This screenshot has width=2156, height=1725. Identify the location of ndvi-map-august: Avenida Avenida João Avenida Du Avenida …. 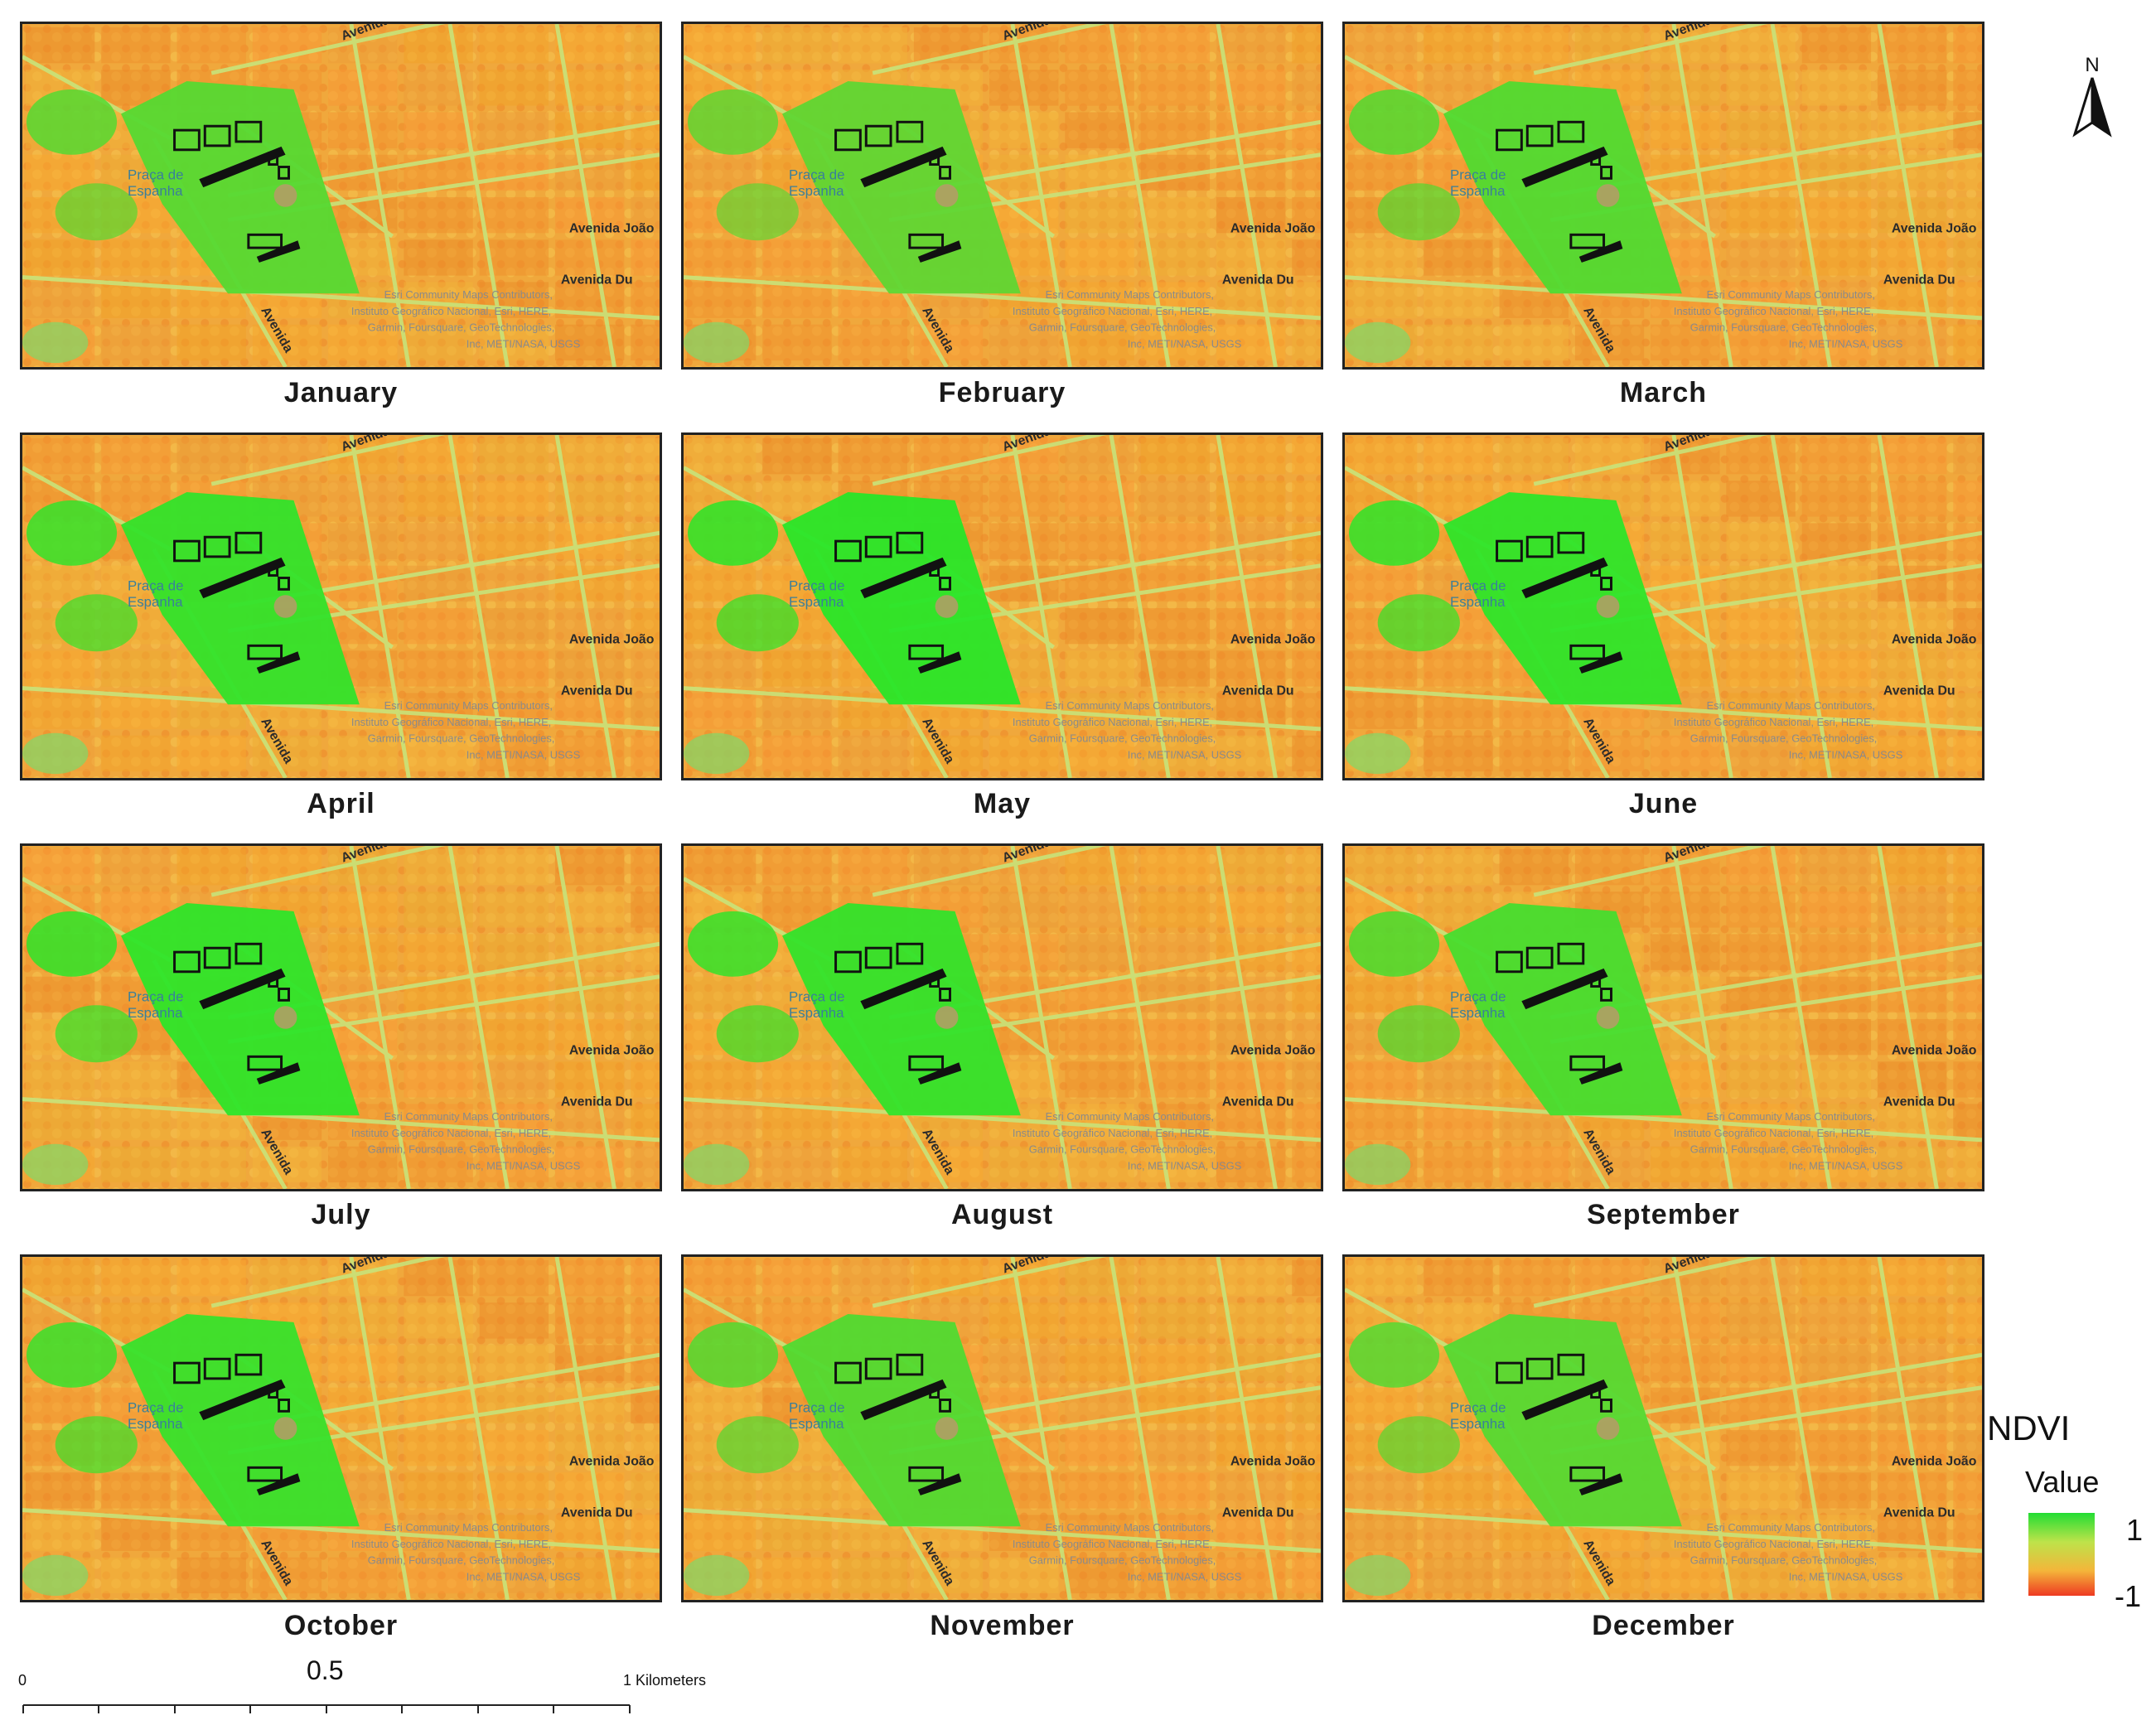
(1002, 1017).